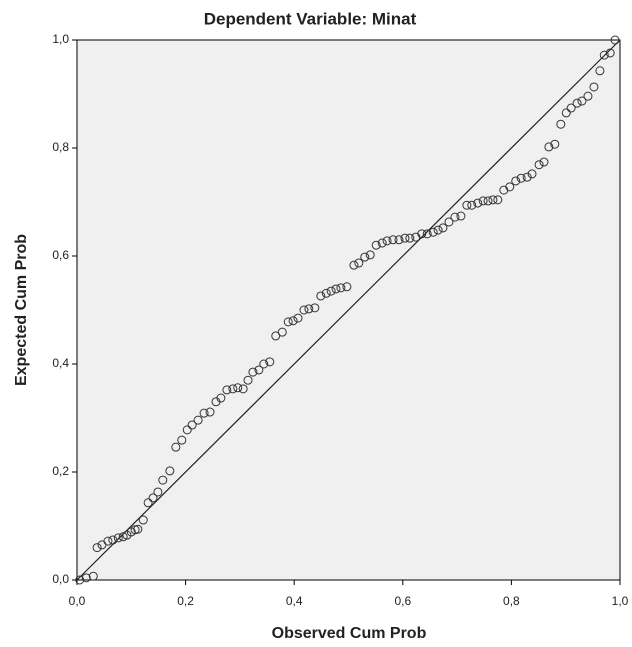  What do you see at coordinates (60, 147) in the screenshot?
I see `y-tick-label: 0,8` at bounding box center [60, 147].